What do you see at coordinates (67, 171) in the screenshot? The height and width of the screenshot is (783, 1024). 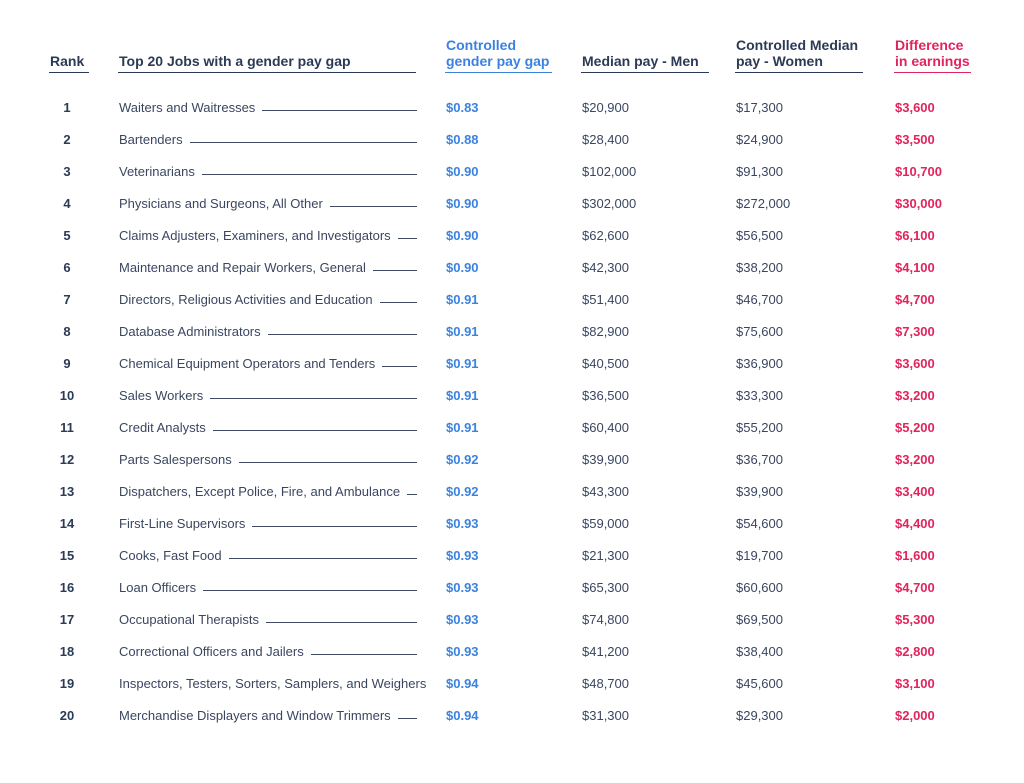 I see `rank-cell: 3` at bounding box center [67, 171].